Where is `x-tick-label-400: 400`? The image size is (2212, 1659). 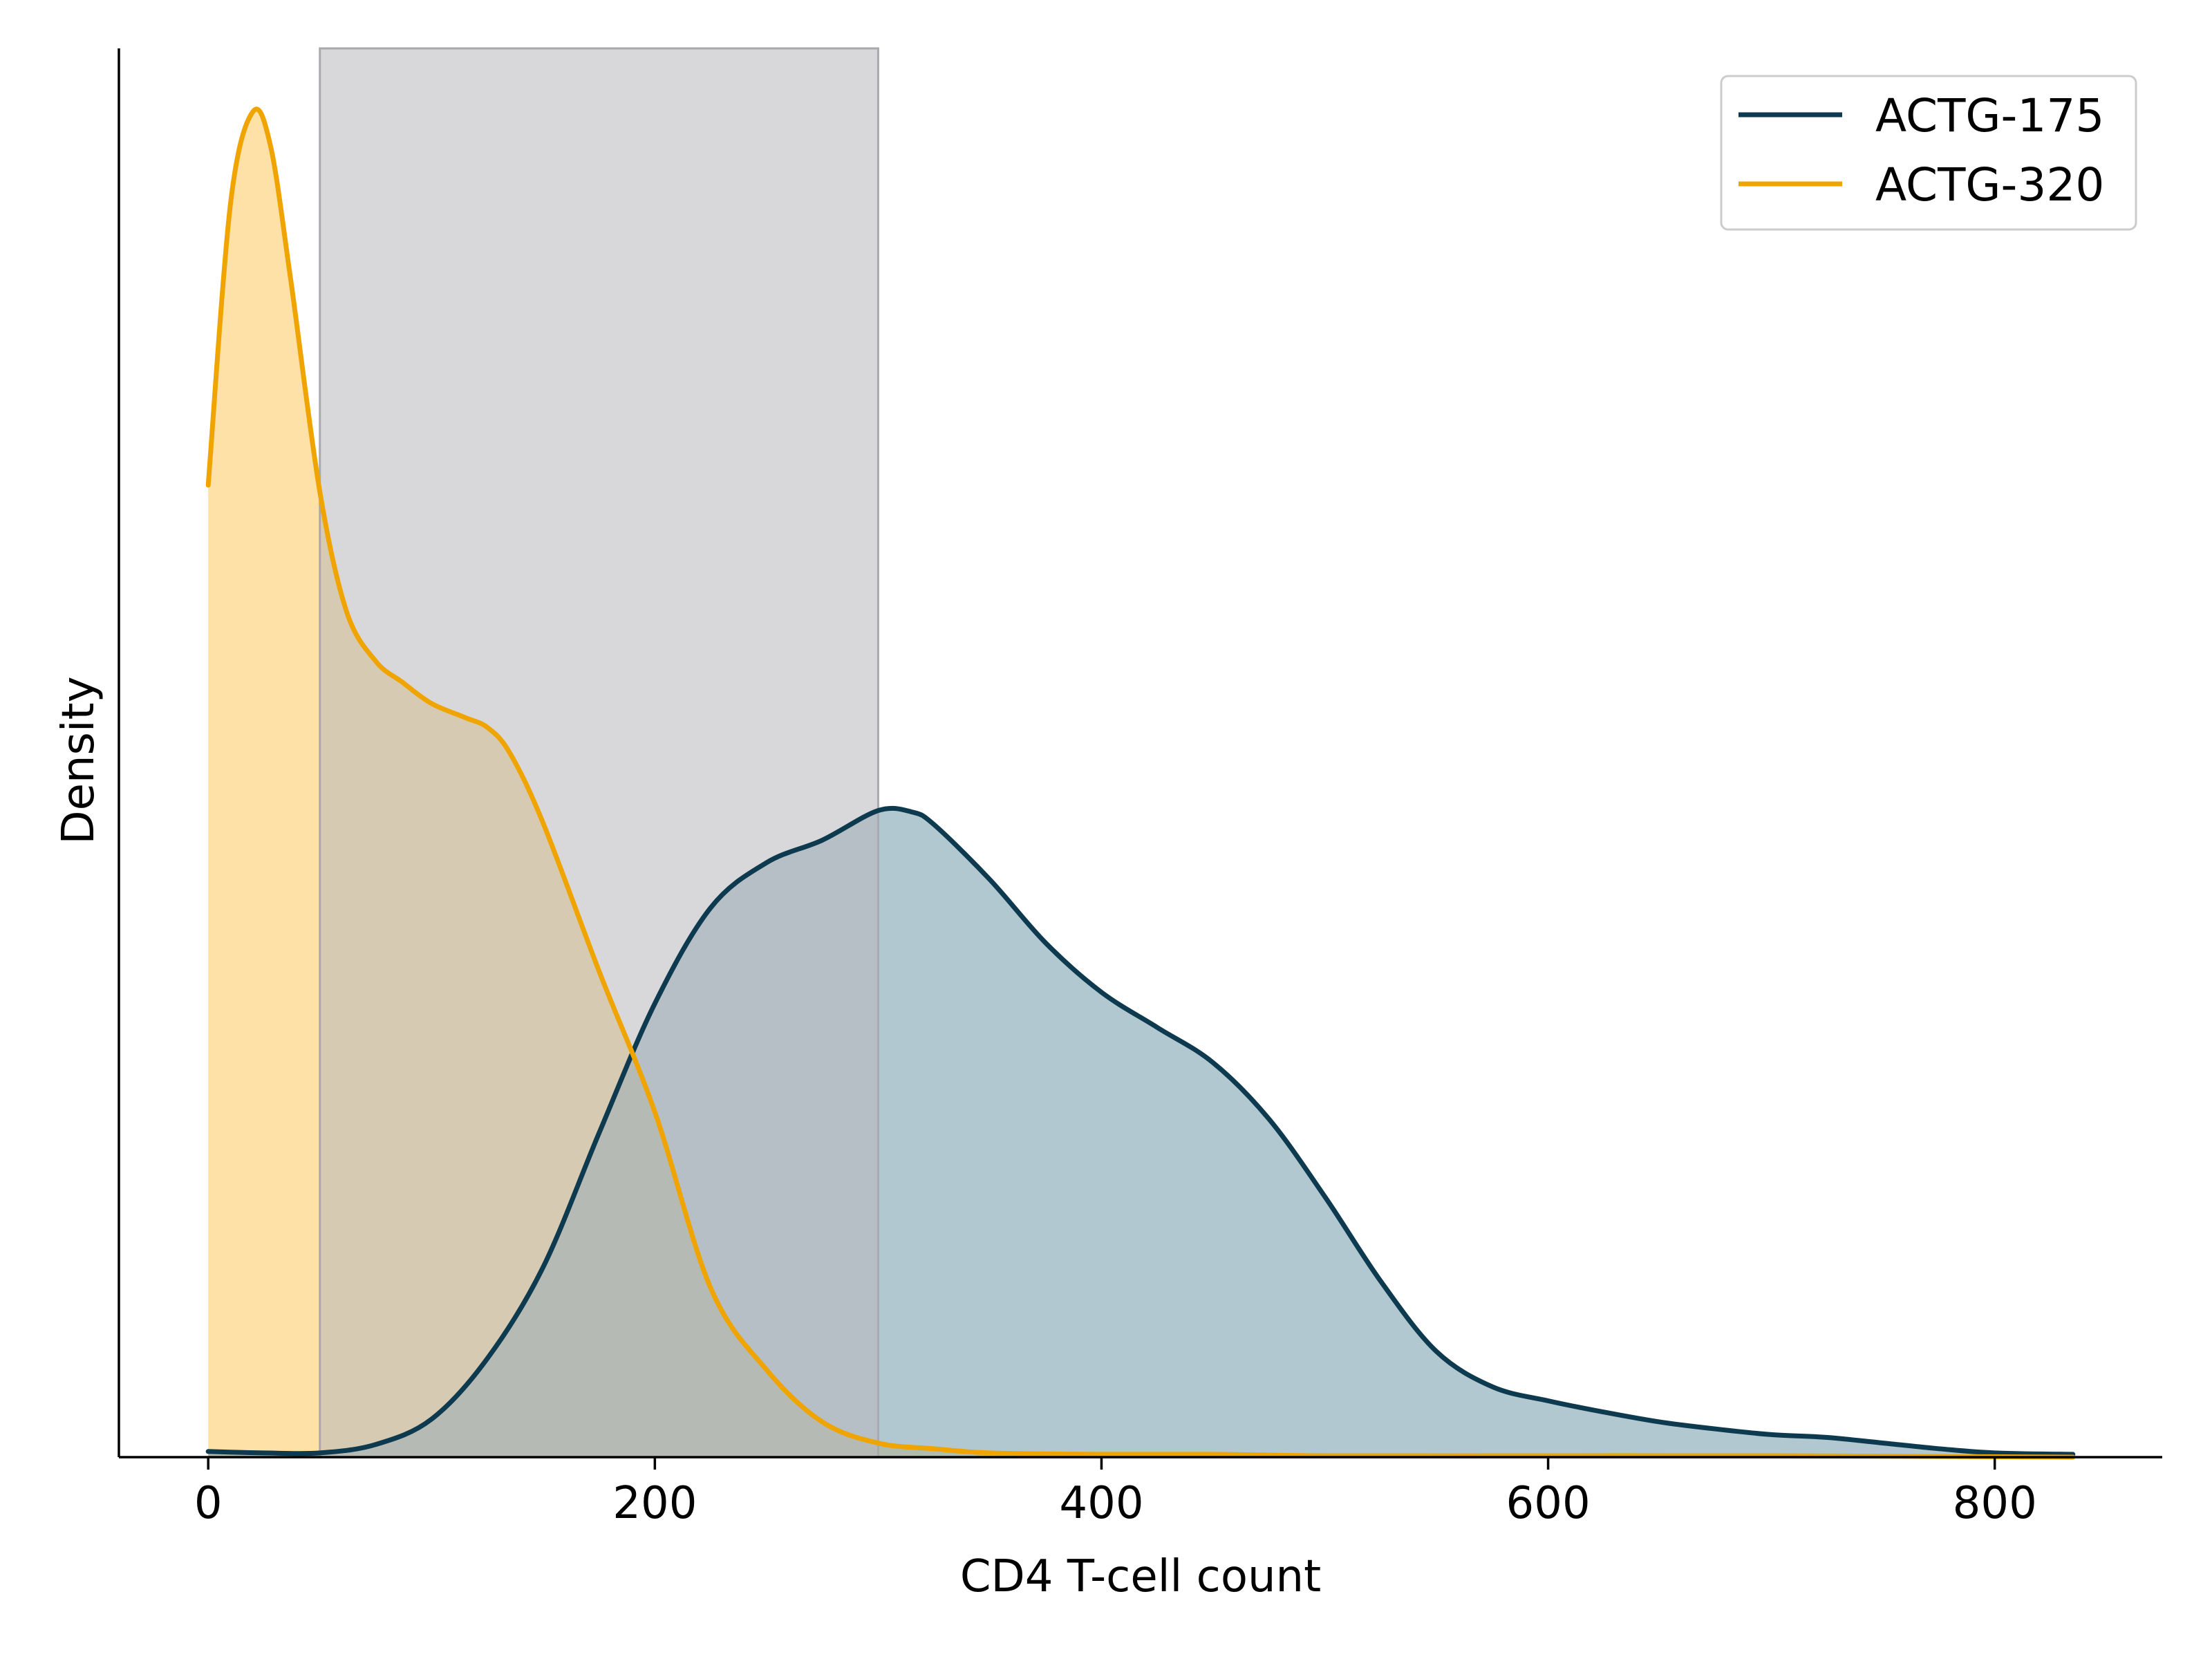 x-tick-label-400: 400 is located at coordinates (1101, 1503).